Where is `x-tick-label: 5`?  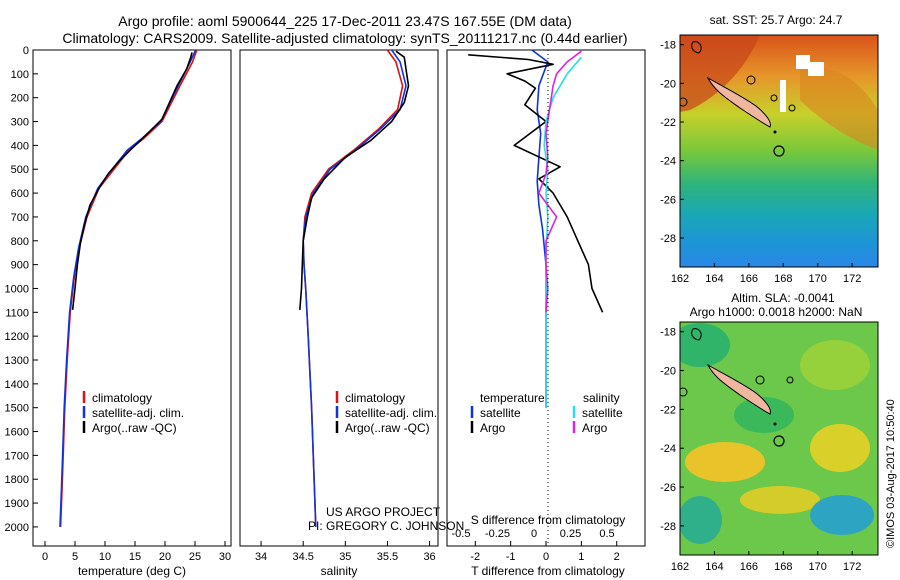
x-tick-label: 5 is located at coordinates (75, 557).